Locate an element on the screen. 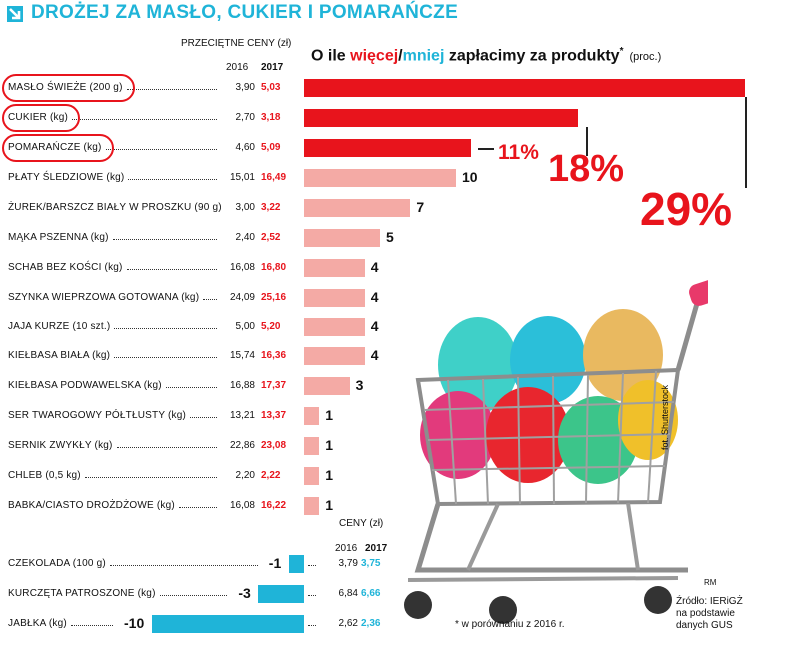 The height and width of the screenshot is (670, 788). row-label: SZYNKA WIEPRZOWA GOTOWANA (kg) is located at coordinates (103, 297).